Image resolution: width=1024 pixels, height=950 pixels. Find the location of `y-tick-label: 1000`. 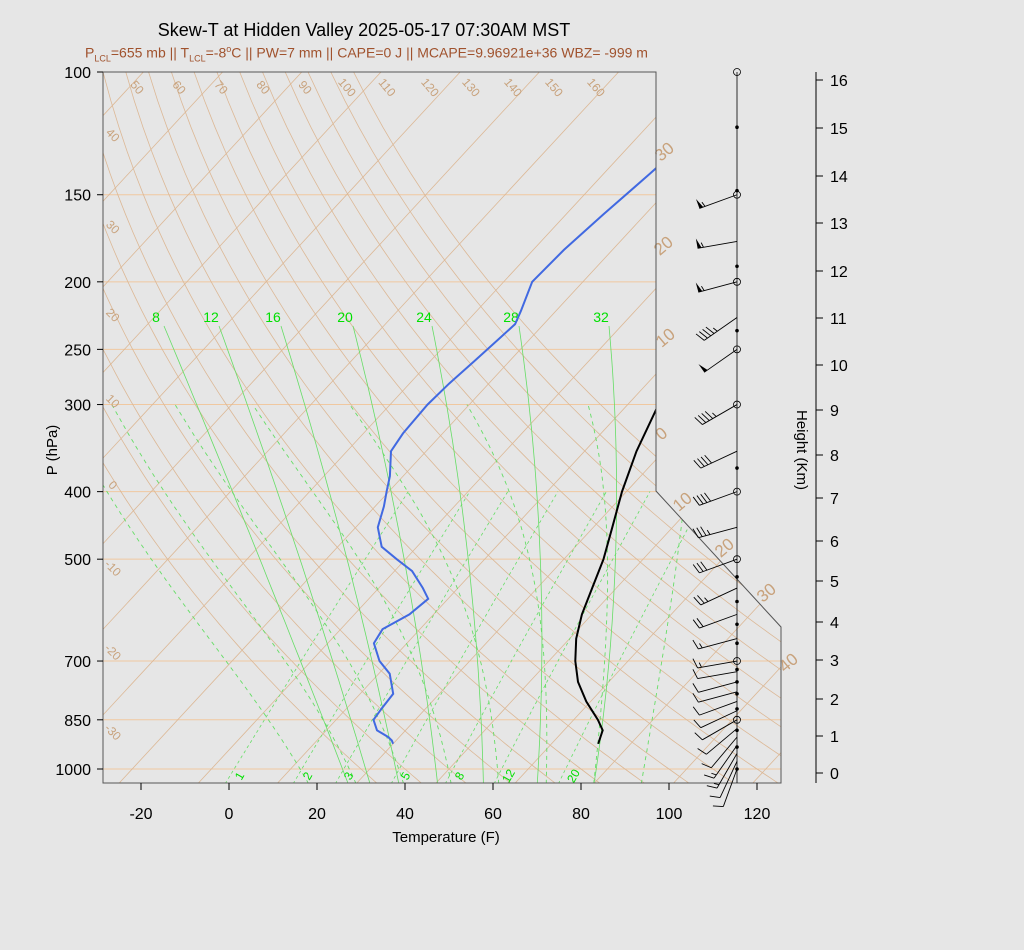

y-tick-label: 1000 is located at coordinates (73, 770).